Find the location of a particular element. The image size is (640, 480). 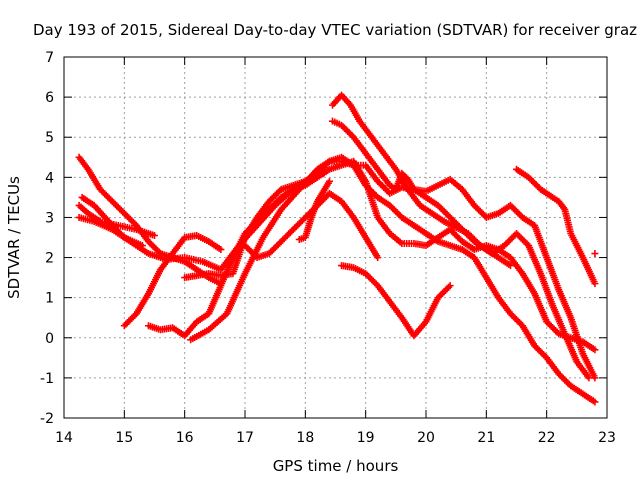

x-tick-labels: 14 15 16 17 18 19 20 21 22 23 is located at coordinates (335, 438).